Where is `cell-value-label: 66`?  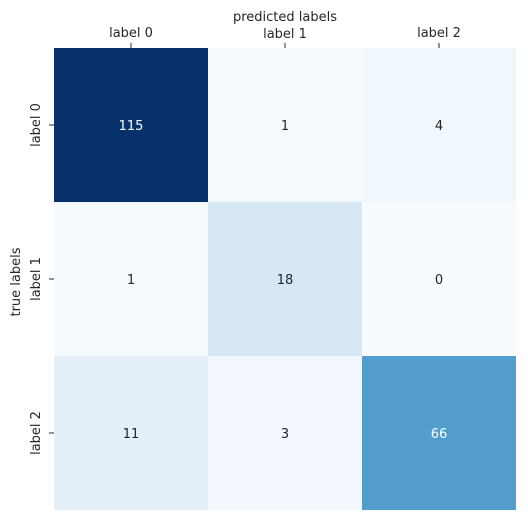 cell-value-label: 66 is located at coordinates (439, 434).